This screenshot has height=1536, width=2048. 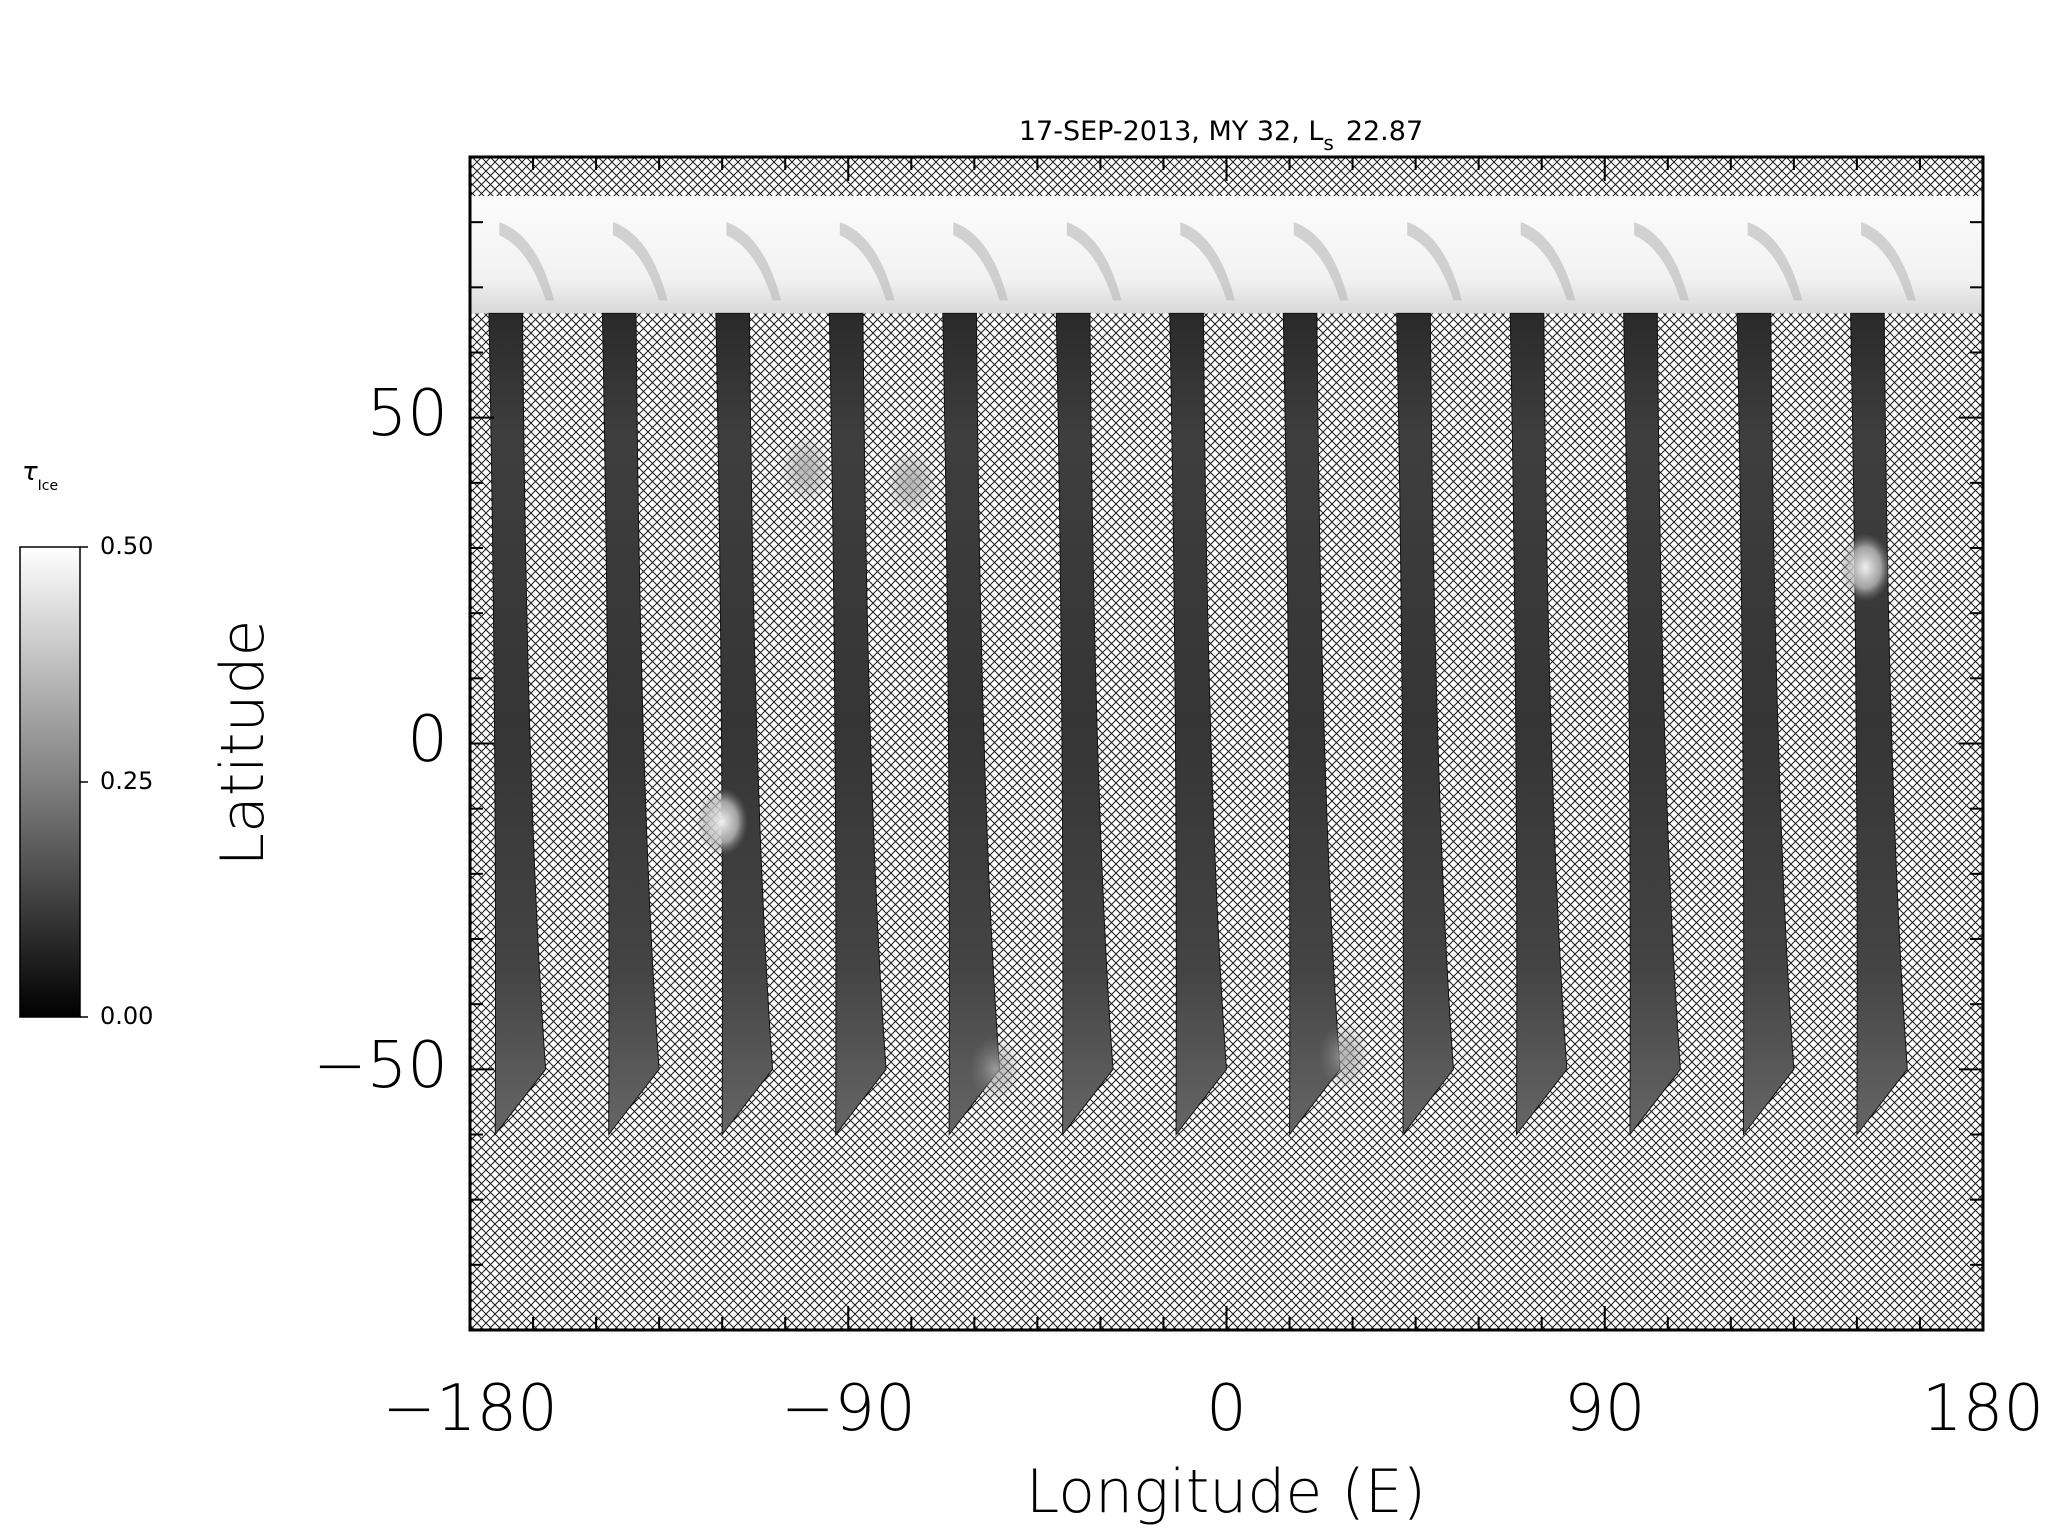 What do you see at coordinates (1328, 143) in the screenshot?
I see `chart-title-subscript: s` at bounding box center [1328, 143].